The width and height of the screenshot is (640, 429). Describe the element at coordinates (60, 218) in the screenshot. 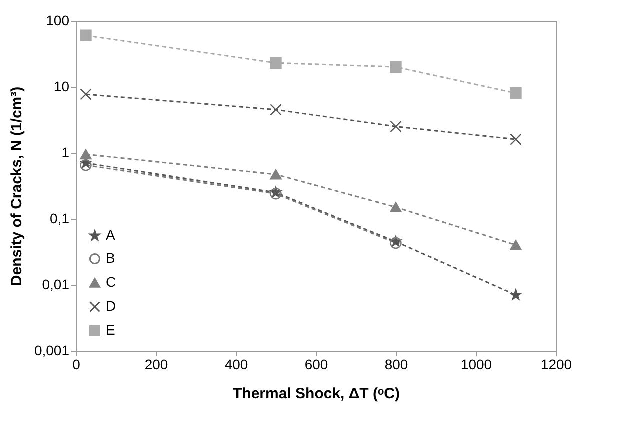

I see `y-tick-label: 0,1` at that location.